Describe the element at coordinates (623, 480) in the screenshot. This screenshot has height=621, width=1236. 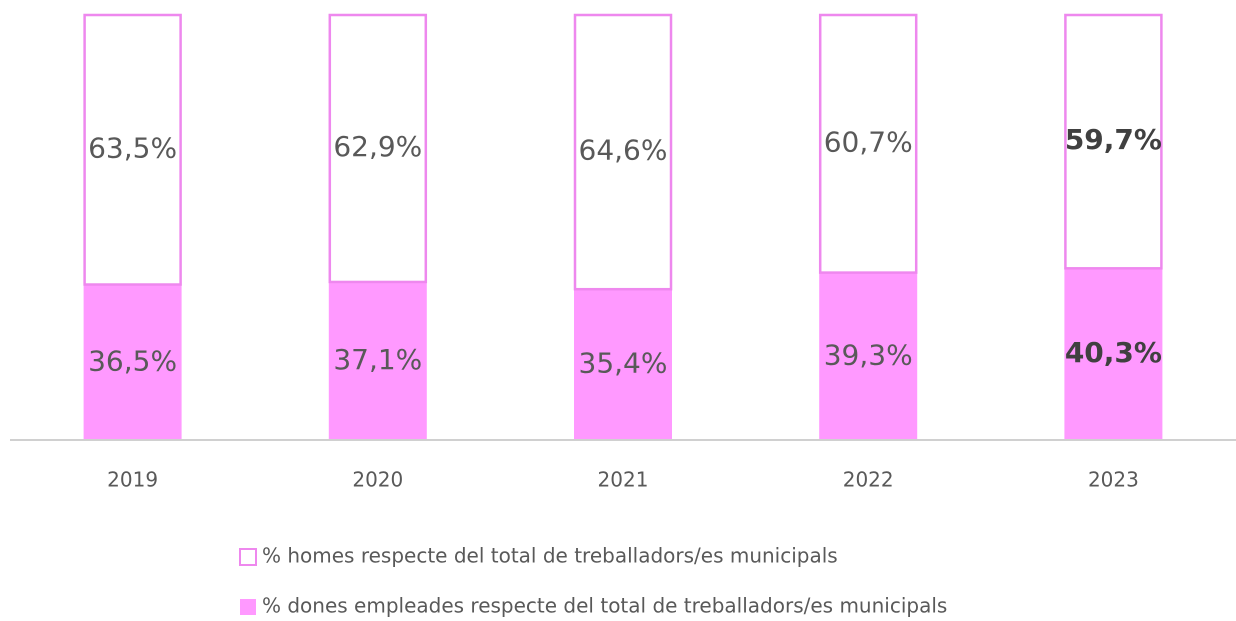
I see `x-tick-label: 2021` at that location.